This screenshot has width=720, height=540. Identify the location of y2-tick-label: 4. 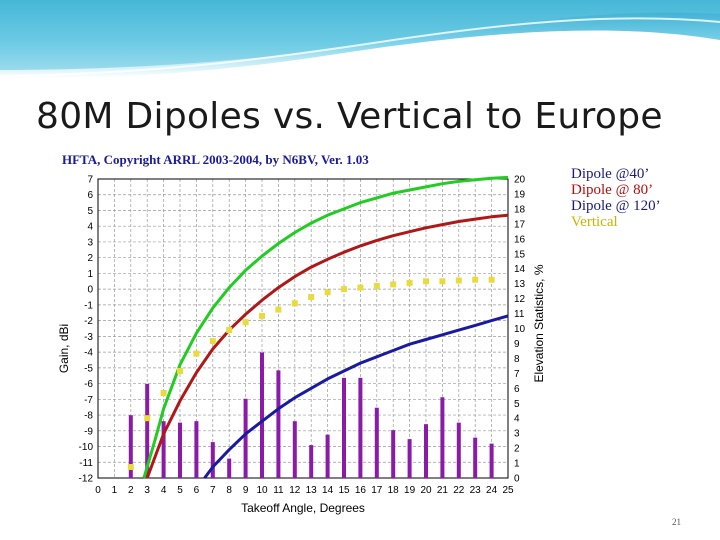
(517, 419).